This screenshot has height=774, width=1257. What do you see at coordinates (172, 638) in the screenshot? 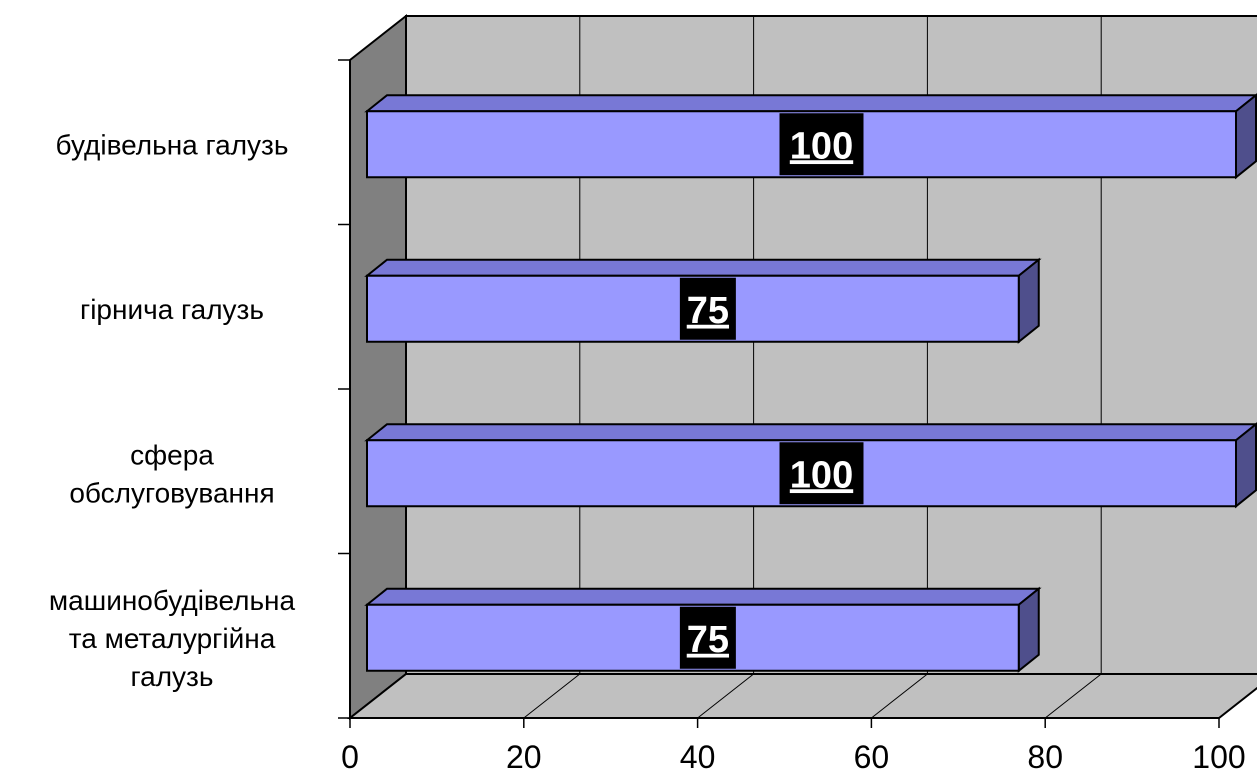
I see `category-label: та металургійна` at bounding box center [172, 638].